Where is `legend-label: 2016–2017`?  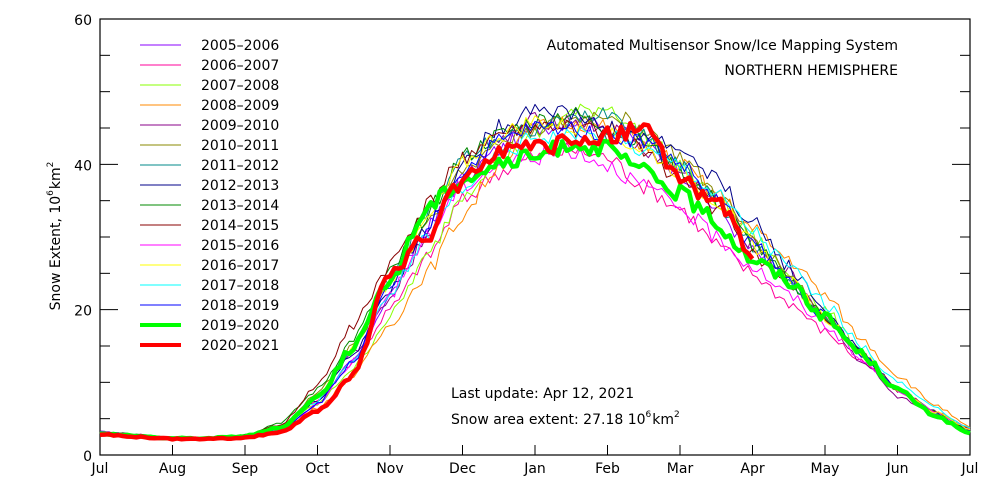
legend-label: 2016–2017 is located at coordinates (240, 266).